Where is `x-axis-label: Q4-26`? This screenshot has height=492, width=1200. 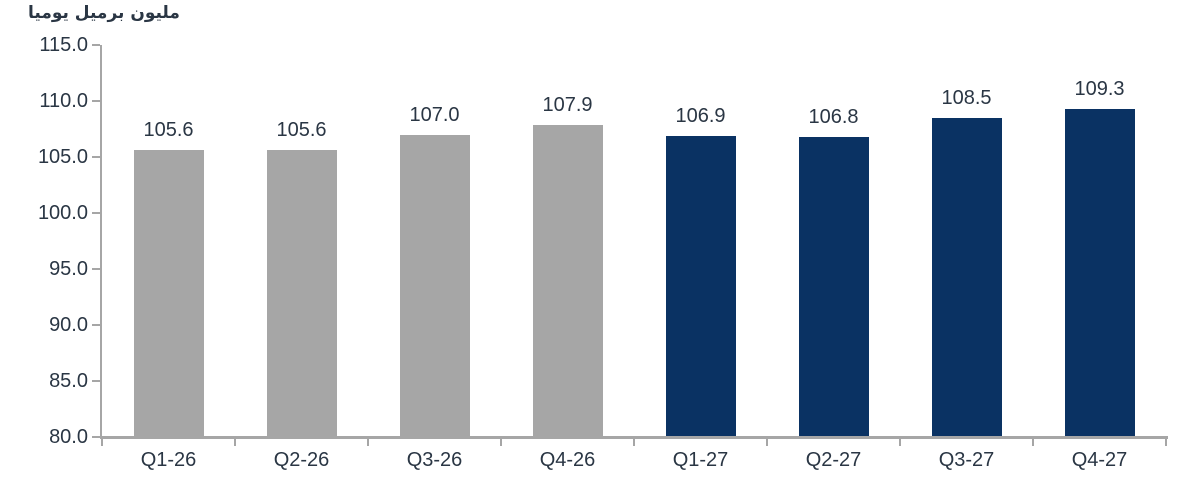 x-axis-label: Q4-26 is located at coordinates (567, 460).